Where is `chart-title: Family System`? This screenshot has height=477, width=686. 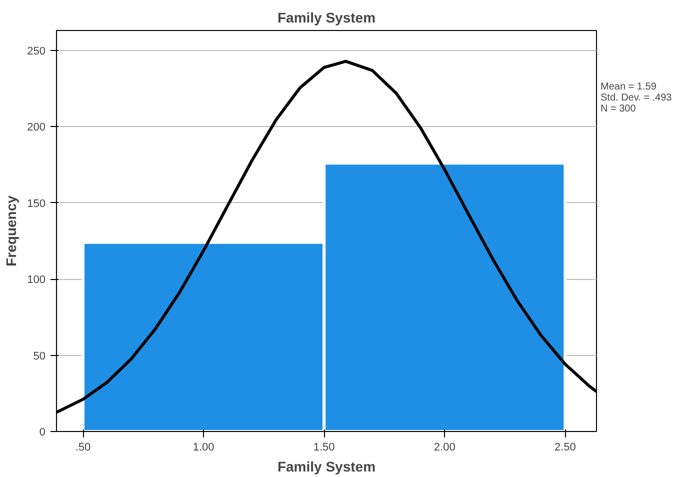
chart-title: Family System is located at coordinates (326, 18).